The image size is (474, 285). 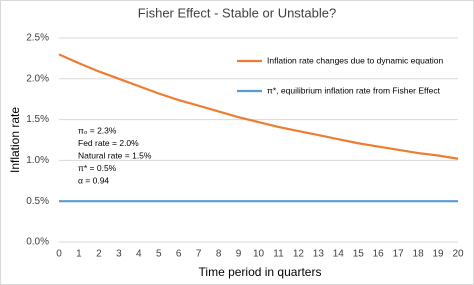 What do you see at coordinates (79, 254) in the screenshot?
I see `x-tick-label: 1` at bounding box center [79, 254].